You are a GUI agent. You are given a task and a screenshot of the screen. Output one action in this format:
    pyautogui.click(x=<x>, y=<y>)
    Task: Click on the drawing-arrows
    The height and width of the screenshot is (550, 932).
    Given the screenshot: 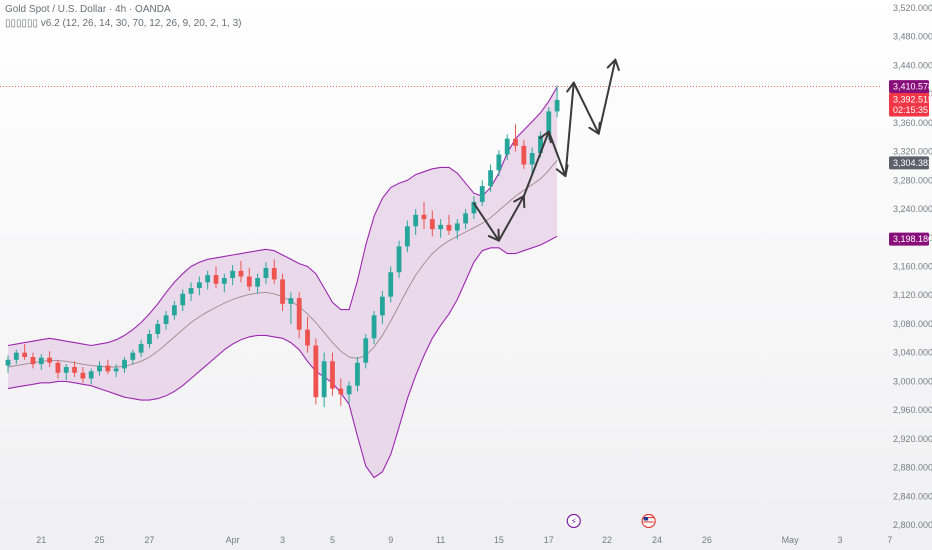 What is the action you would take?
    pyautogui.click(x=546, y=150)
    